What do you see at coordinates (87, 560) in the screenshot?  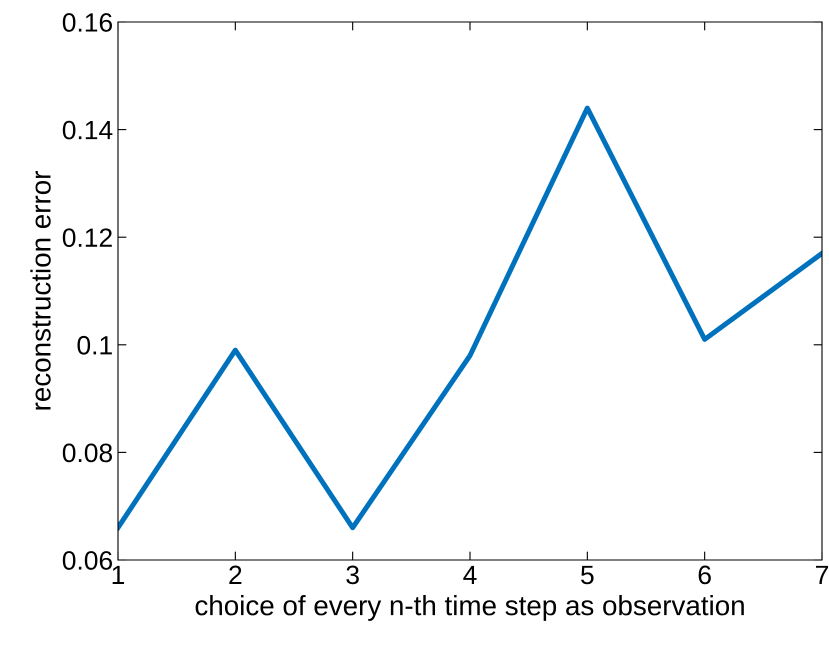 I see `y-tick-label: 0.06` at bounding box center [87, 560].